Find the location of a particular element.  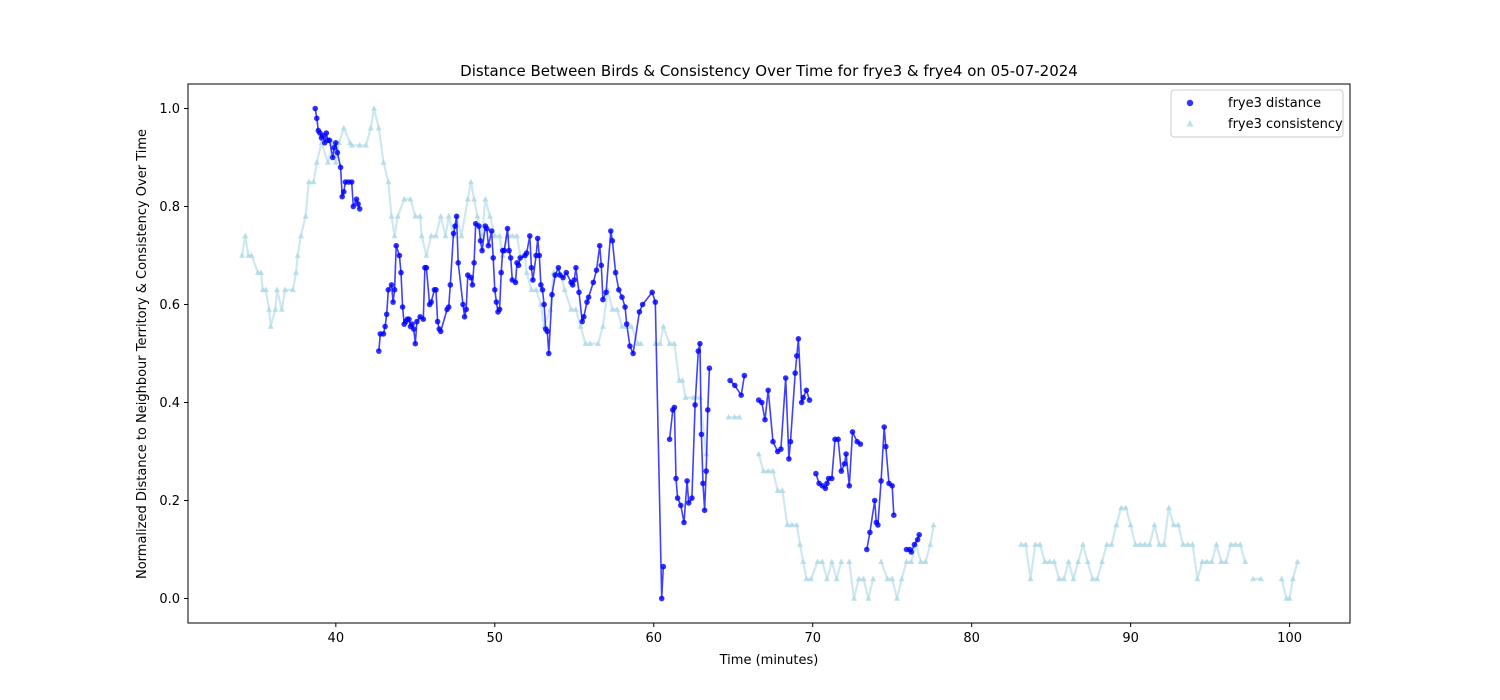

series-line-distance is located at coordinates (737, 386).